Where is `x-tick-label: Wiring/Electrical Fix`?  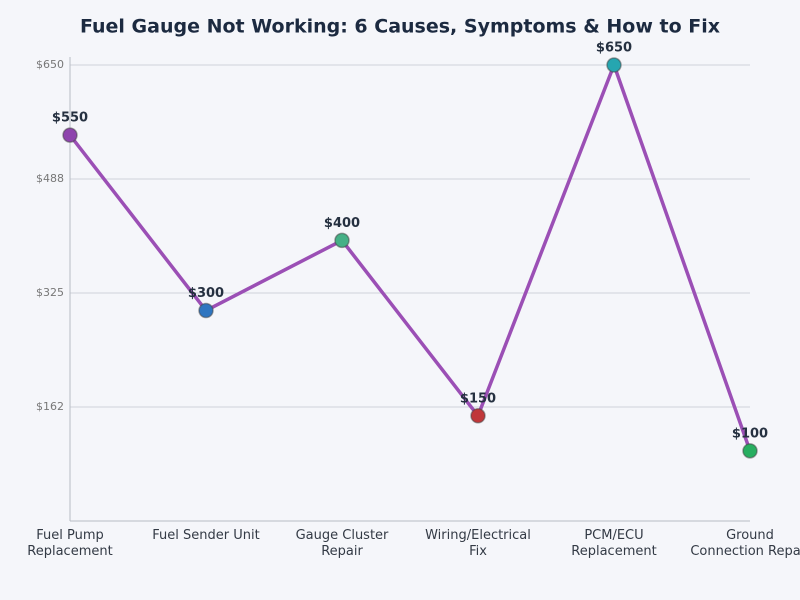 x-tick-label: Wiring/Electrical Fix is located at coordinates (478, 543).